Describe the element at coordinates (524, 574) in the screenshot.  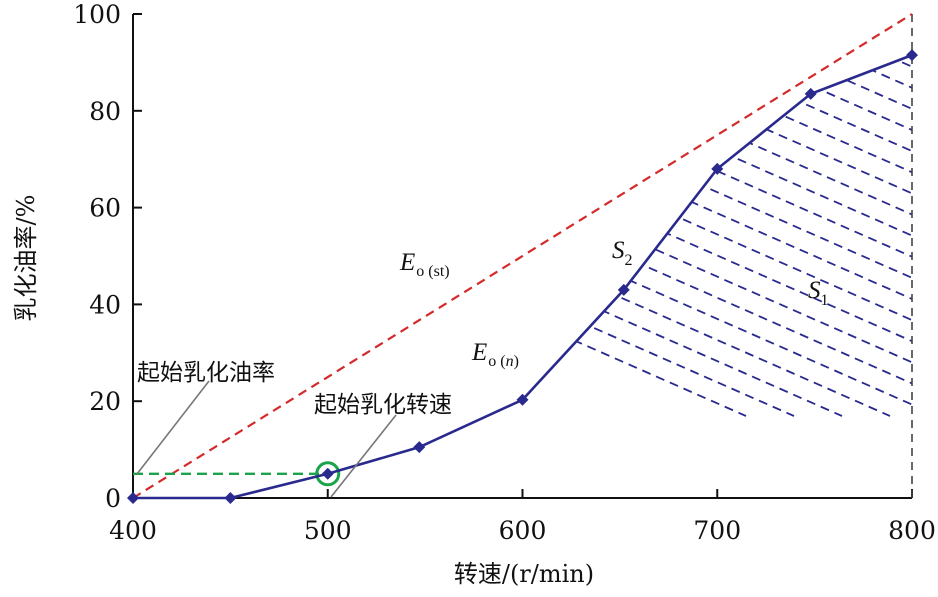
I see `x-axis-label: 转速/(r/min)` at that location.